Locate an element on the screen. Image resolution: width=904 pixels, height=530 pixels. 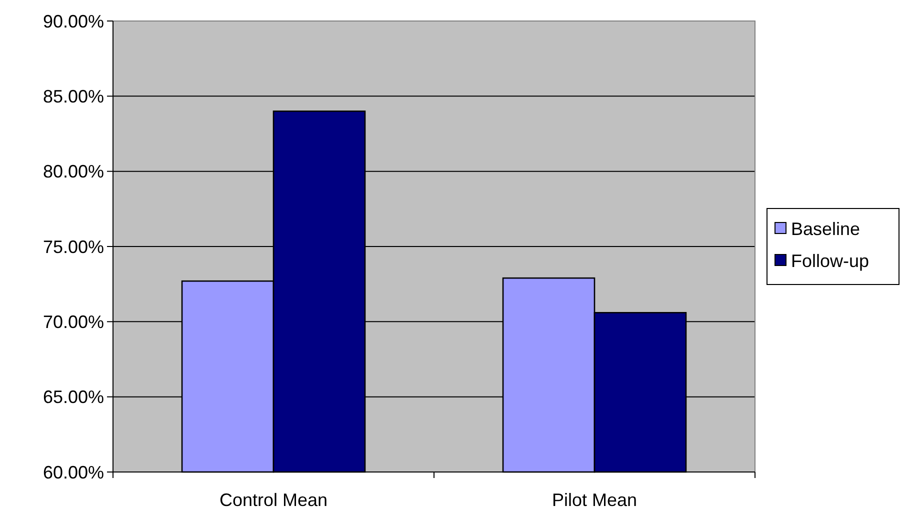
y-tick-label: 60.00% is located at coordinates (73, 472).